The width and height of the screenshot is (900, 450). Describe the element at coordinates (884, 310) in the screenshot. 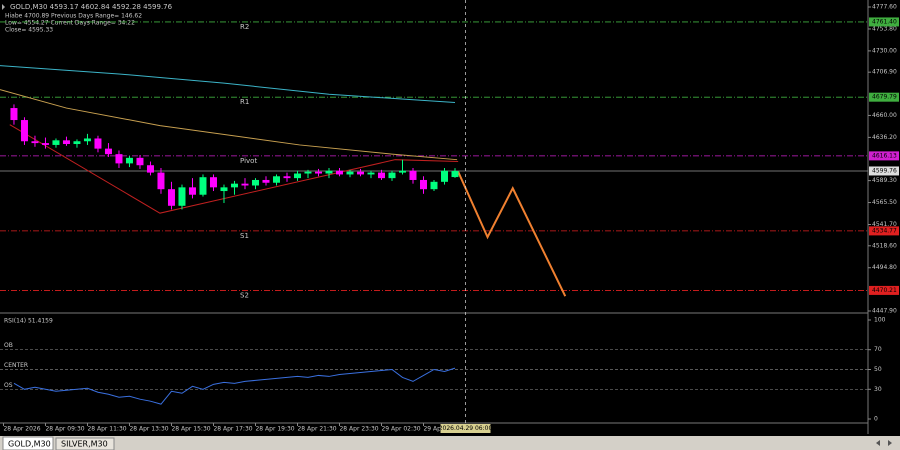

I see `y-tick-label: 4447.90` at that location.